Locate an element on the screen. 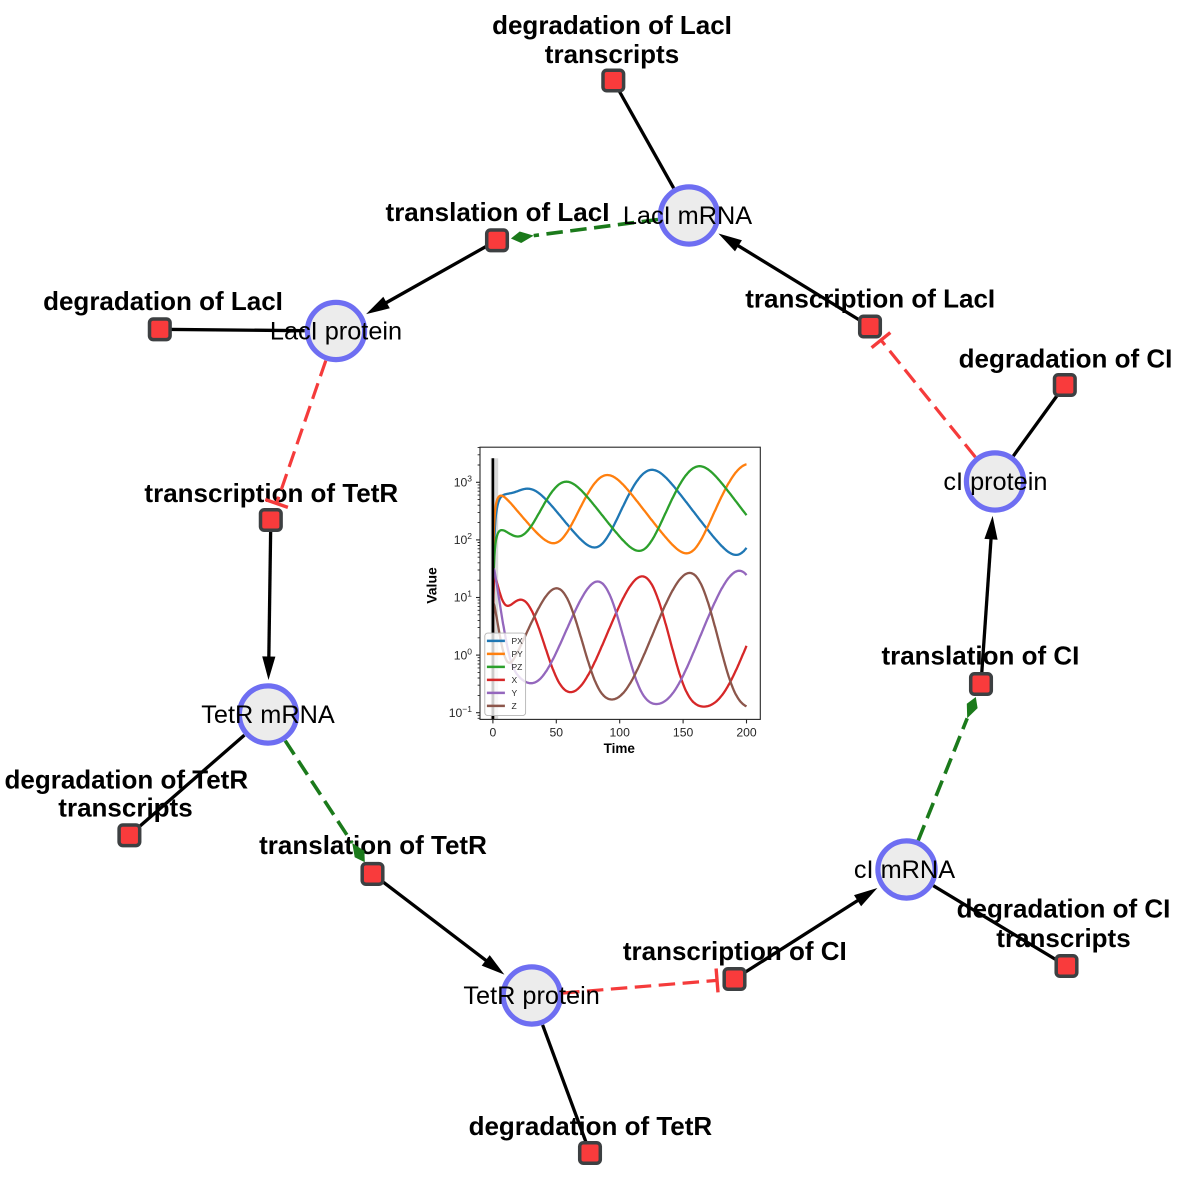 This screenshot has width=1189, height=1200. svg-text: X is located at coordinates (515, 680).